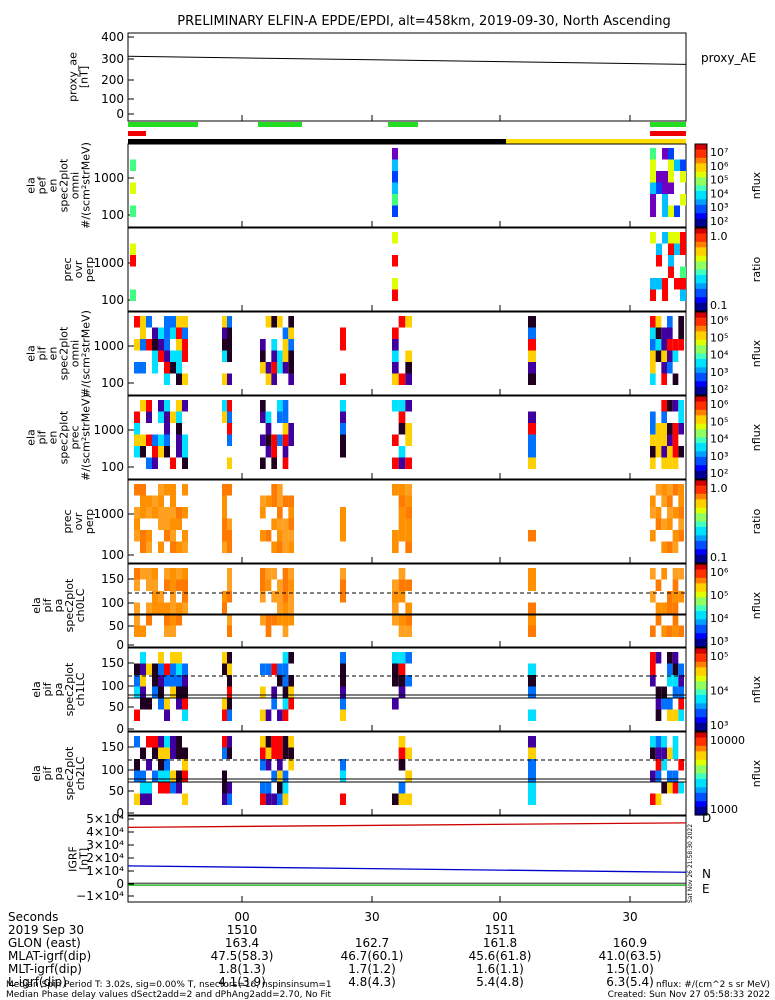  I want to click on y-tick-label: 3×10⁴, so click(105, 845).